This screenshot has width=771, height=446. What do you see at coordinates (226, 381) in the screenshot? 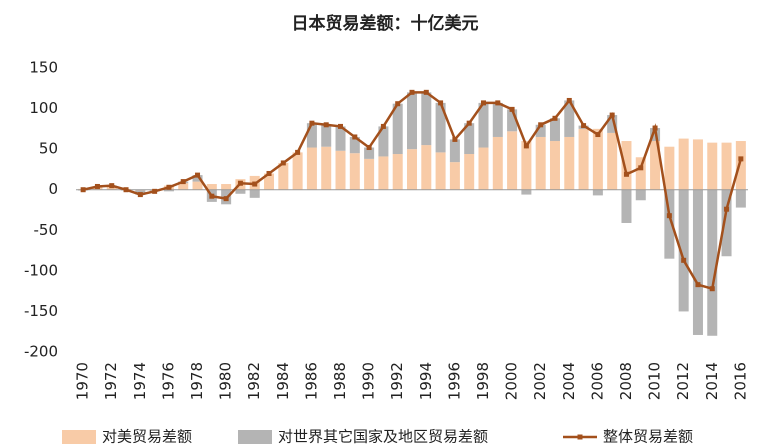
I see `x-tick-label: 1980` at bounding box center [226, 381].